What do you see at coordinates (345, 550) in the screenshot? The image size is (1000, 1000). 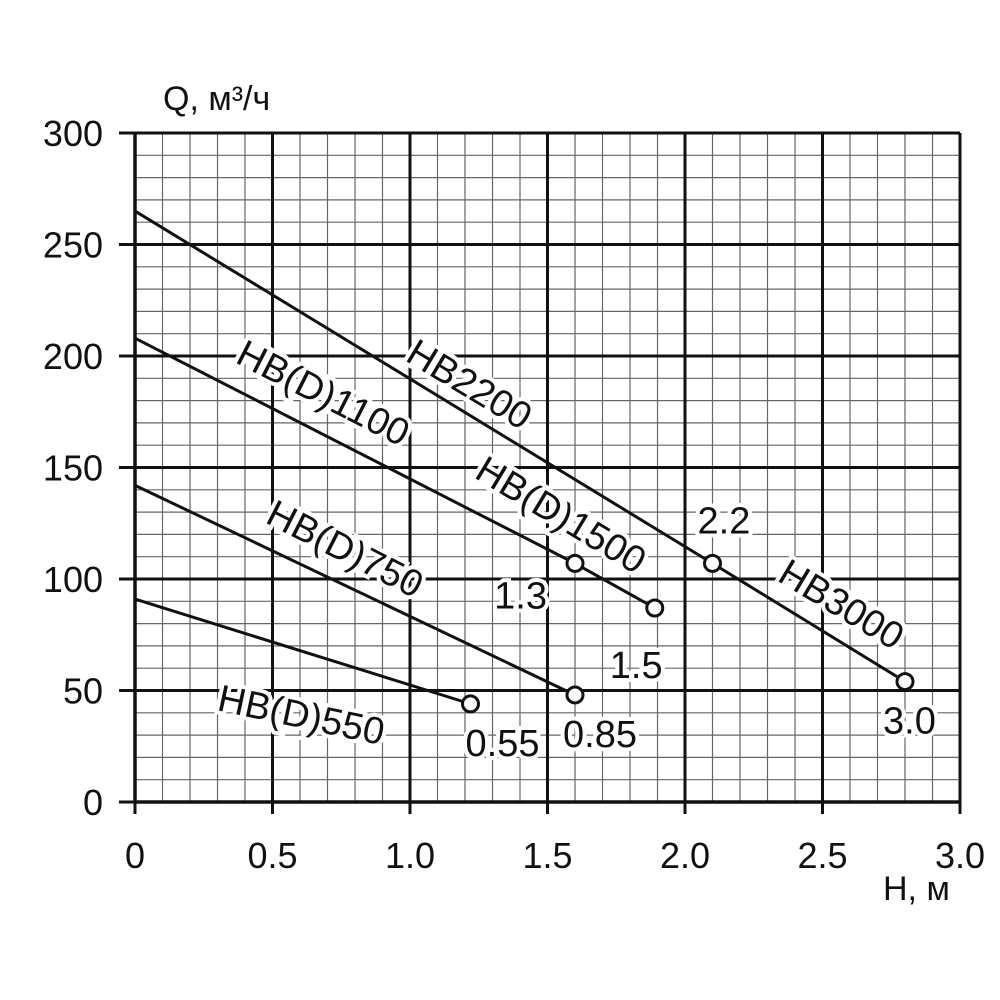 I see `series-name-label: HB(D)750` at bounding box center [345, 550].